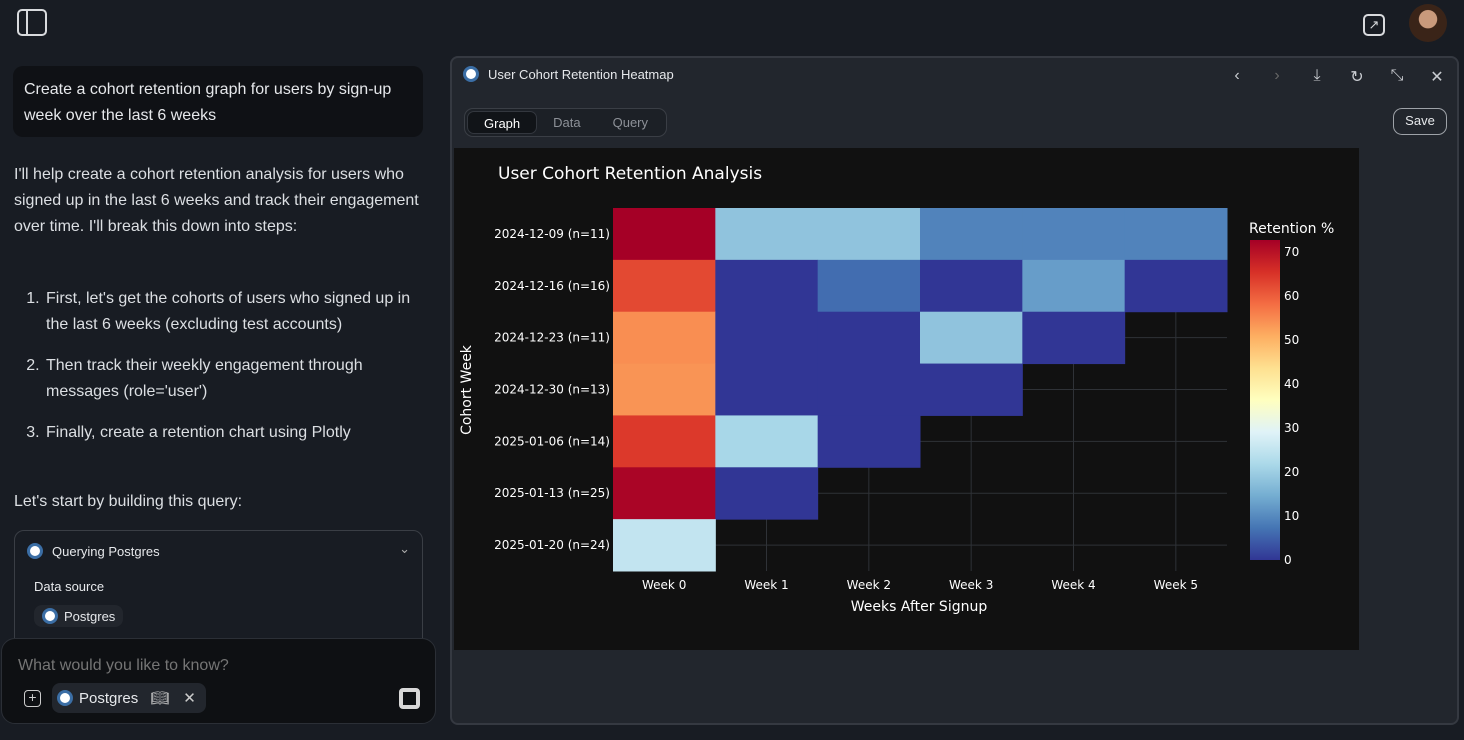 This screenshot has width=1464, height=740. What do you see at coordinates (1357, 77) in the screenshot?
I see `refresh-icon: ↻` at bounding box center [1357, 77].